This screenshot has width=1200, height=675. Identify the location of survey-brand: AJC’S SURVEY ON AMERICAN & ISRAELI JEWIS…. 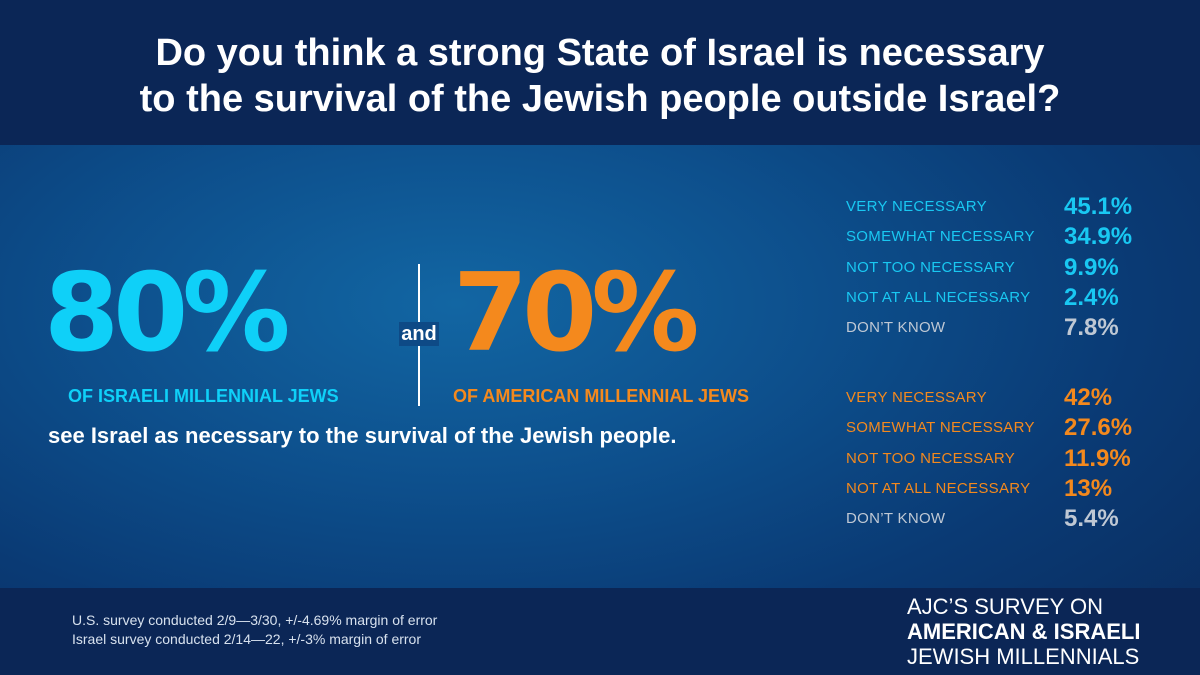
(1023, 631).